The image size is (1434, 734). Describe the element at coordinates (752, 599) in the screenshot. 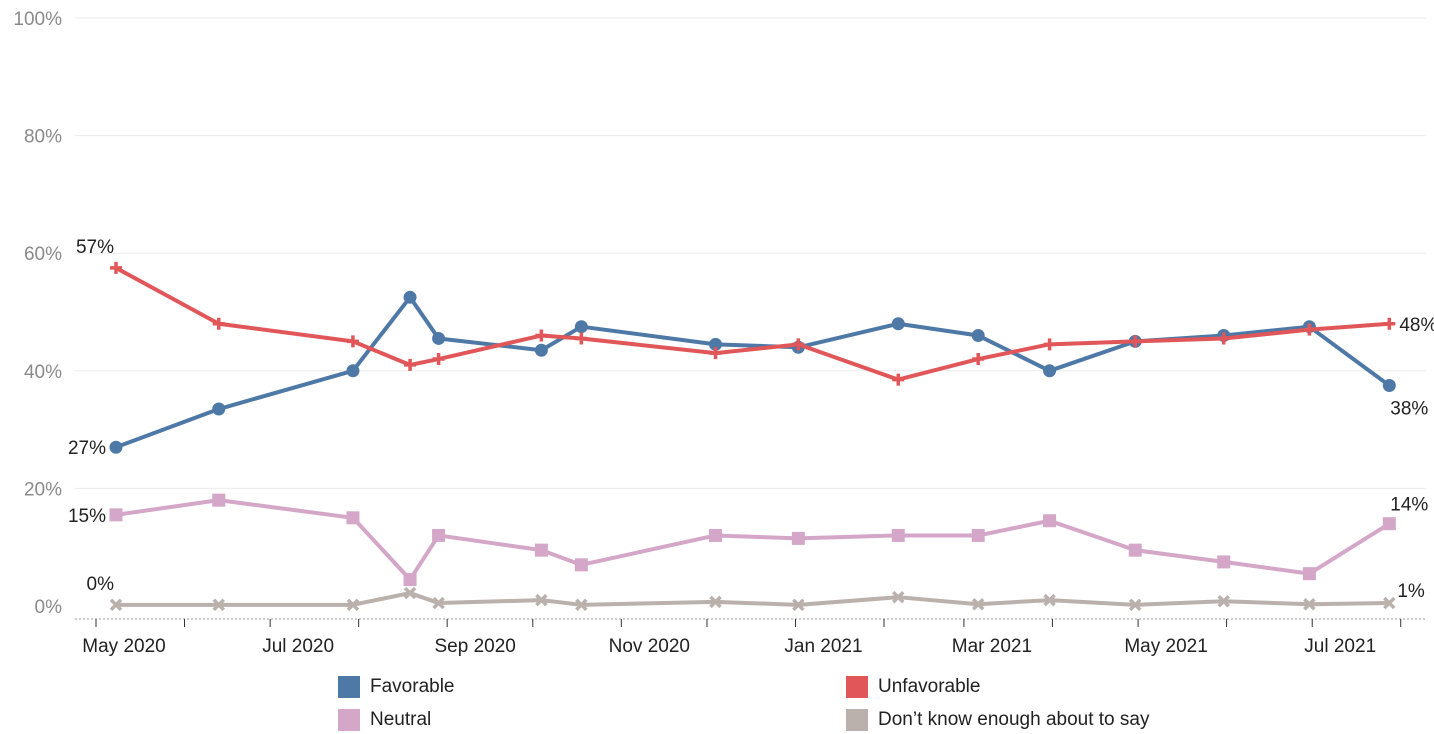

I see `series-line-don-t-know-enough-about-to-say` at that location.